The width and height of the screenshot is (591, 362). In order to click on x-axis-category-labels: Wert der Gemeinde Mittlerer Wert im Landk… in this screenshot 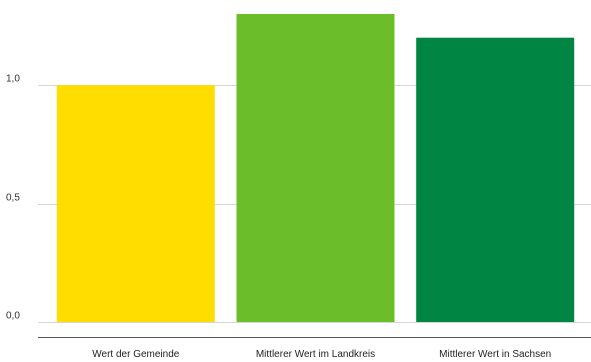, I will do `click(321, 354)`.